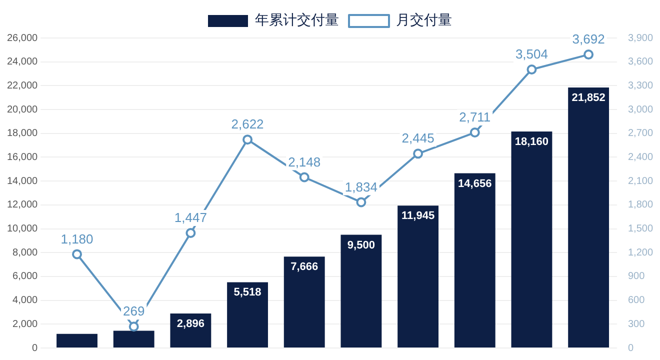 The height and width of the screenshot is (360, 660). I want to click on y2-tick-label: 300, so click(637, 324).